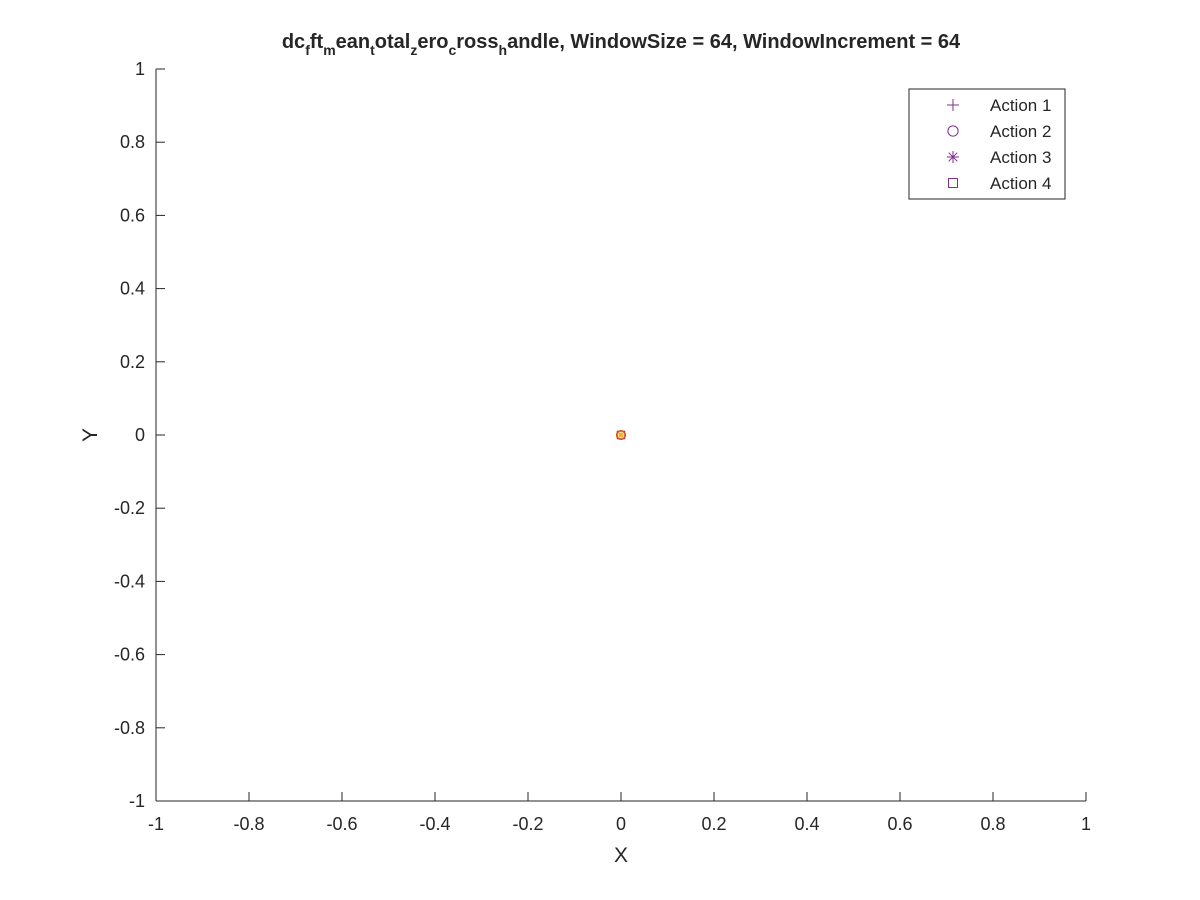 This screenshot has width=1200, height=900. Describe the element at coordinates (899, 824) in the screenshot. I see `x-tick-label: 0.6` at that location.